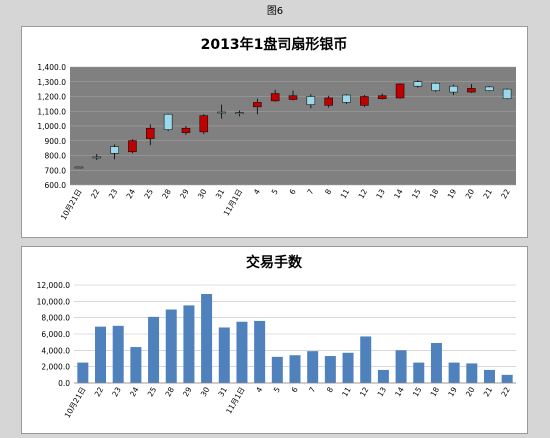 The height and width of the screenshot is (438, 550). I want to click on y-tick-label: 8,000.0, so click(55, 318).